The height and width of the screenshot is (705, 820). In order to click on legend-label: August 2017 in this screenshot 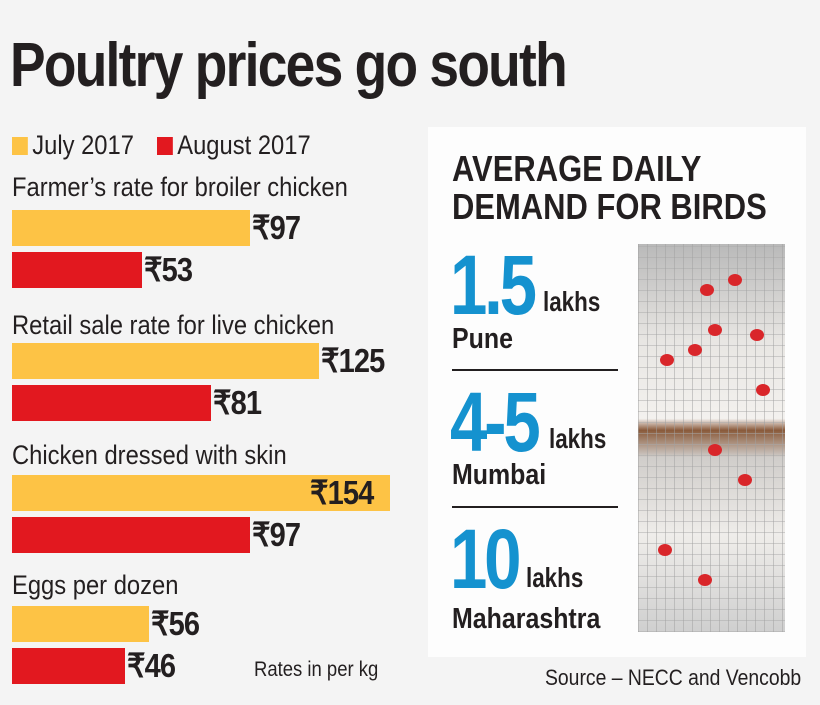, I will do `click(244, 145)`.